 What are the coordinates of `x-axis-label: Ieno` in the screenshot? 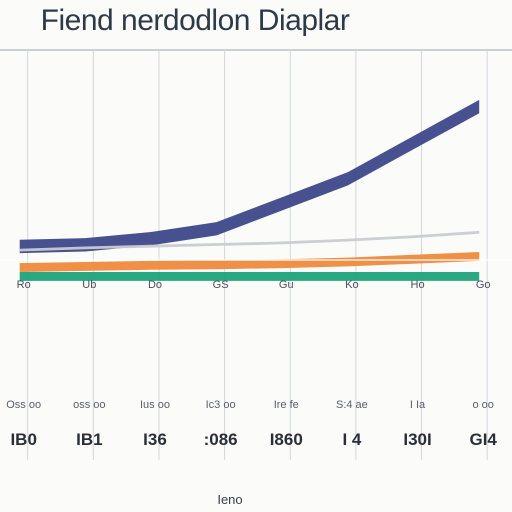 It's located at (230, 499).